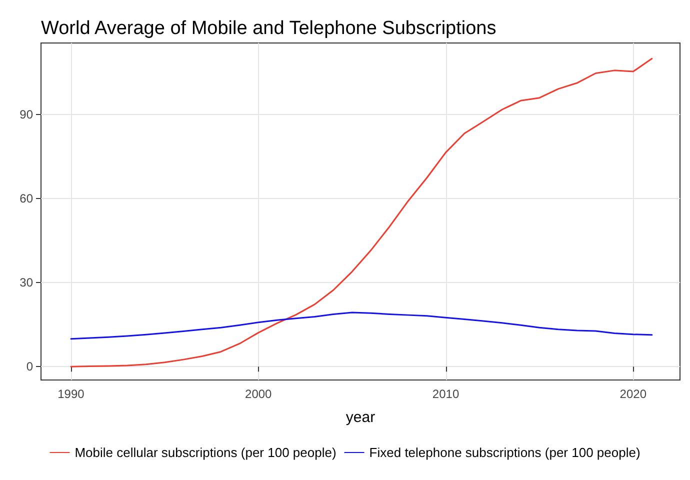 The height and width of the screenshot is (480, 690). I want to click on y-tick-label: 0, so click(30, 367).